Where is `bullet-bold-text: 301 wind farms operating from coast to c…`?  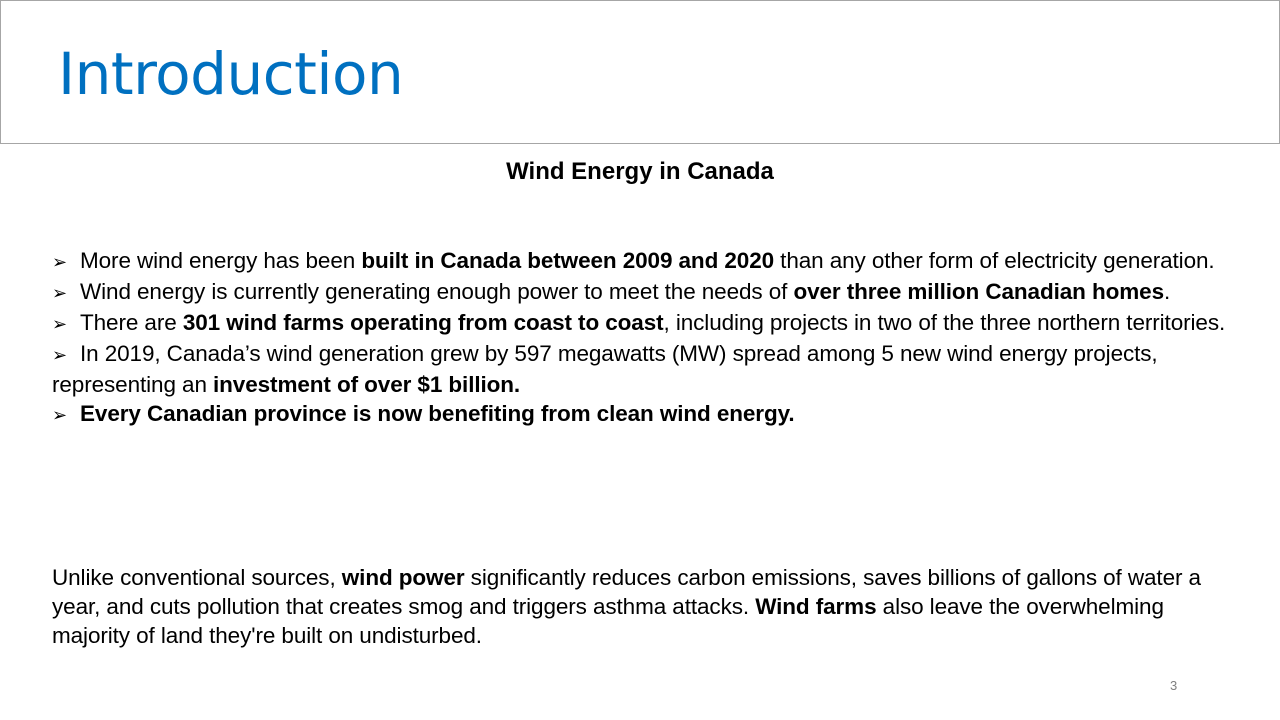
bullet-bold-text: 301 wind farms operating from coast to c… is located at coordinates (423, 322).